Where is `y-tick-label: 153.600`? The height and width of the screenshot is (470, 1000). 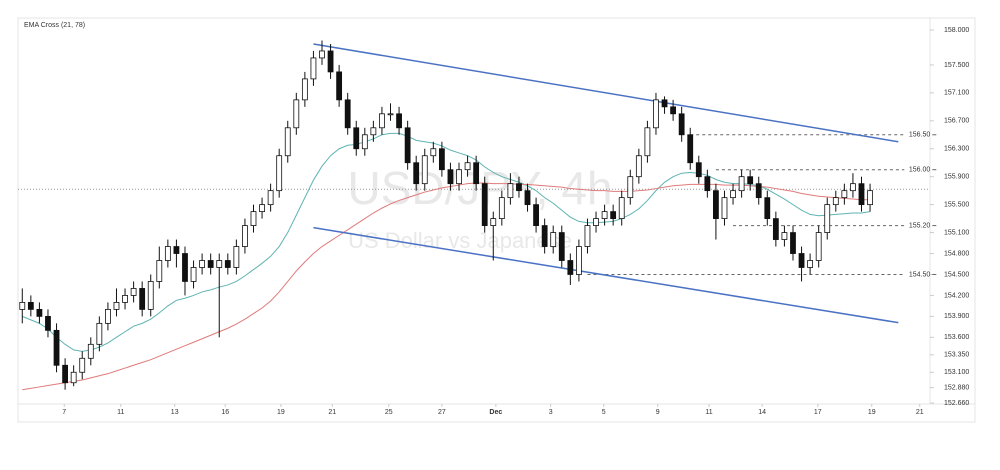 y-tick-label: 153.600 is located at coordinates (956, 337).